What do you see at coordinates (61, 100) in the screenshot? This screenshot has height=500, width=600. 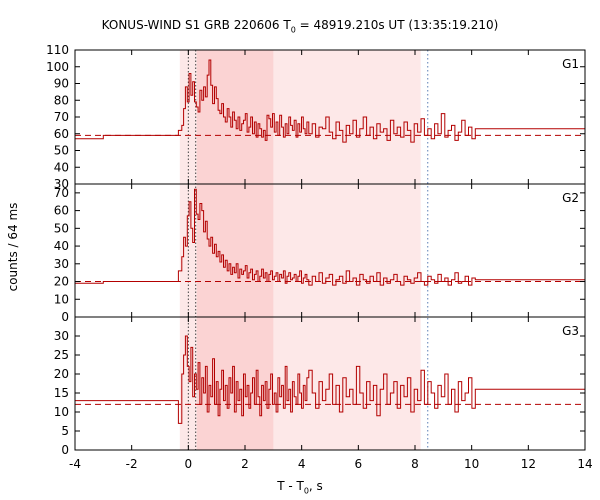 I see `y-tick-label: 80` at bounding box center [61, 100].